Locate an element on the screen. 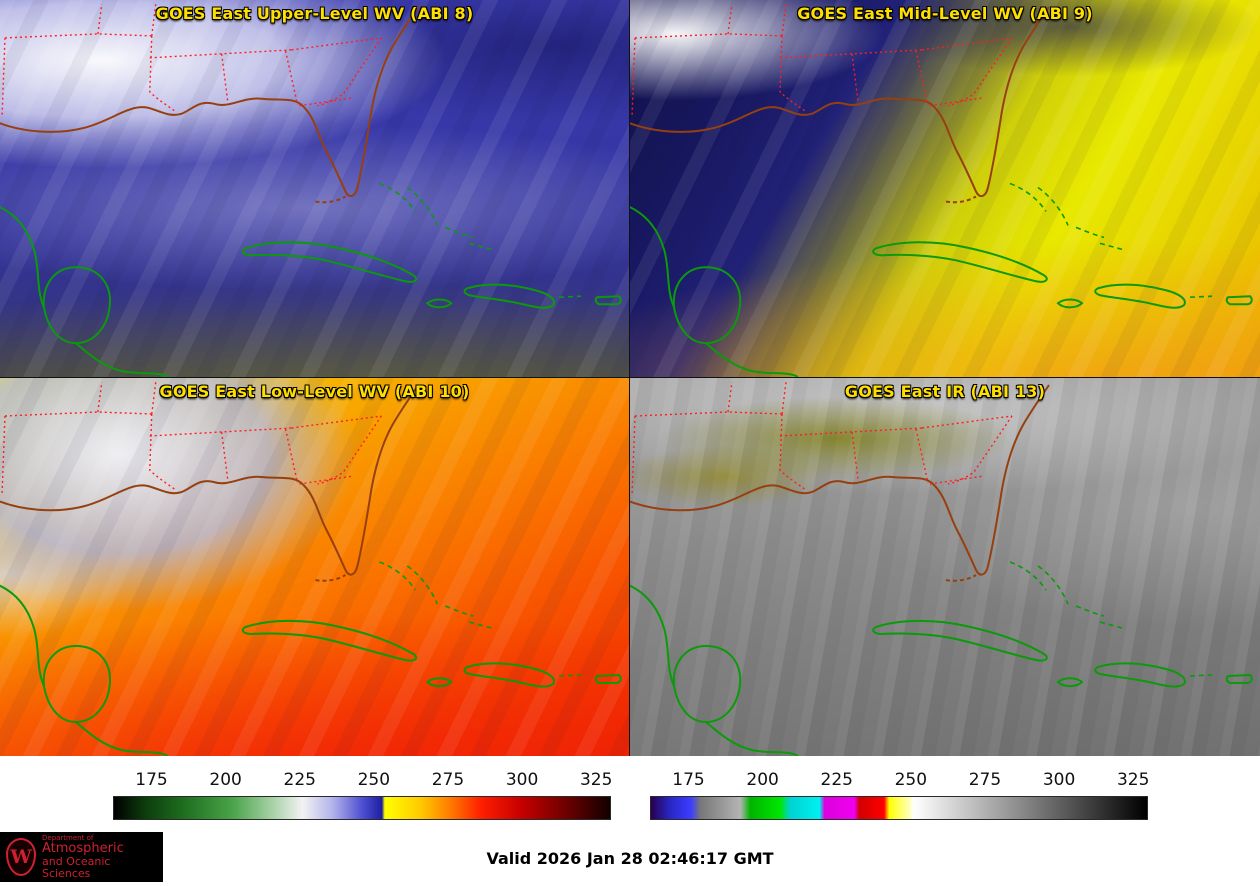 Image resolution: width=1260 pixels, height=886 pixels. colorbar-wv-gradient is located at coordinates (362, 808).